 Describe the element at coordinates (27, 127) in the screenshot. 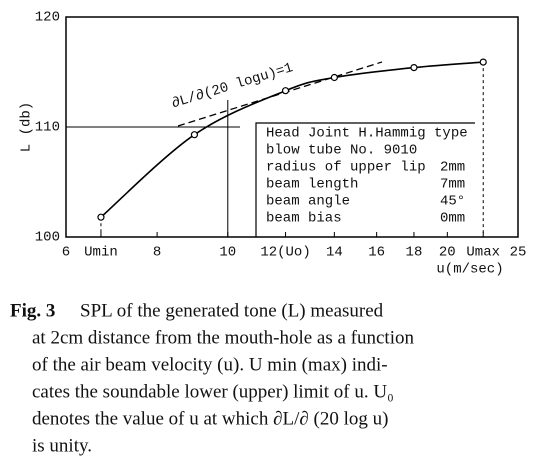

I see `y-axis-label: L (db)` at that location.